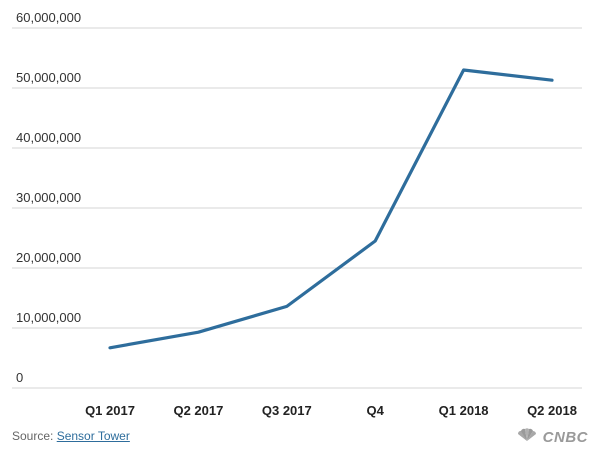 This screenshot has height=458, width=602. What do you see at coordinates (464, 410) in the screenshot?
I see `x-tick-label: Q1 2018` at bounding box center [464, 410].